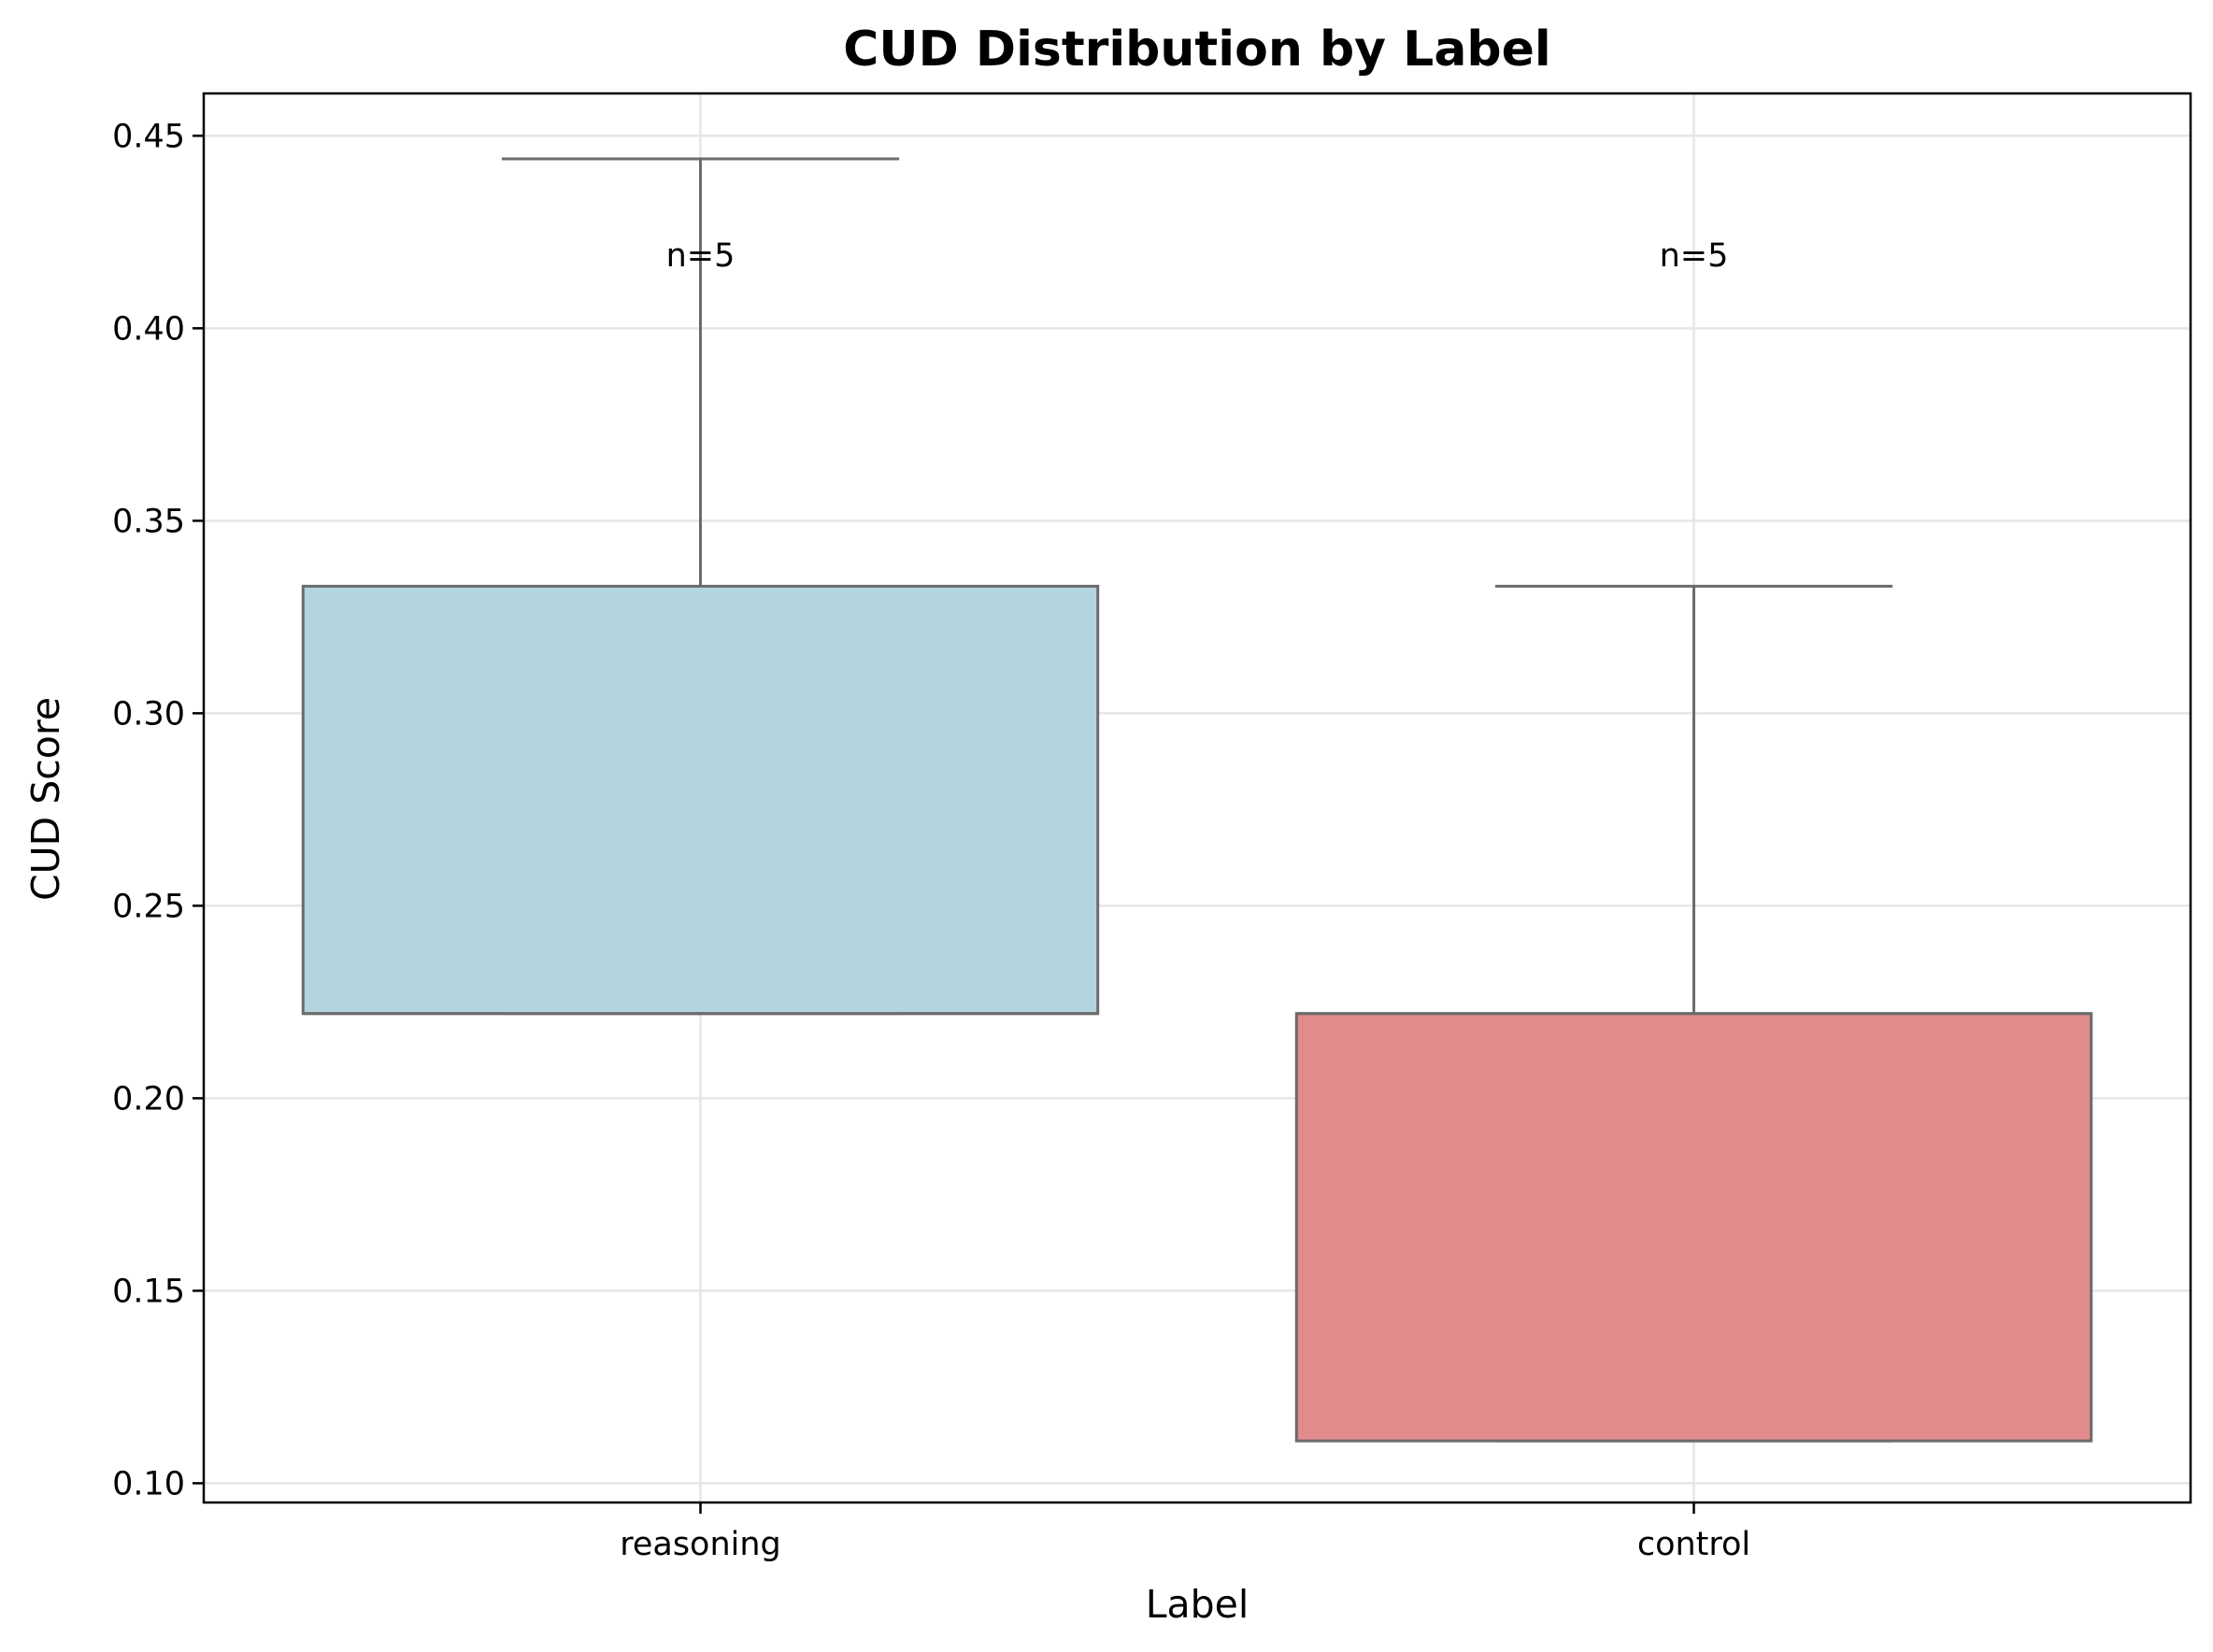 This screenshot has width=2213, height=1652. What do you see at coordinates (1198, 1604) in the screenshot?
I see `x-axis-label: Label` at bounding box center [1198, 1604].